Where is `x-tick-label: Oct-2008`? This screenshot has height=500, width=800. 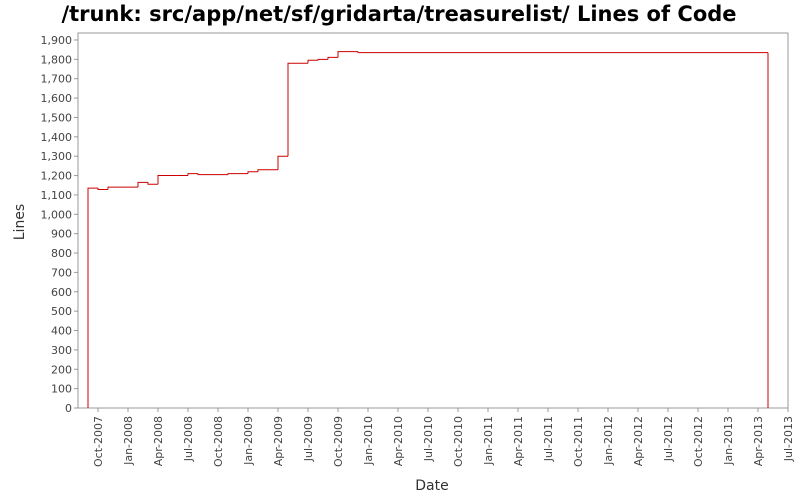
x-tick-label: Oct-2008 is located at coordinates (218, 441).